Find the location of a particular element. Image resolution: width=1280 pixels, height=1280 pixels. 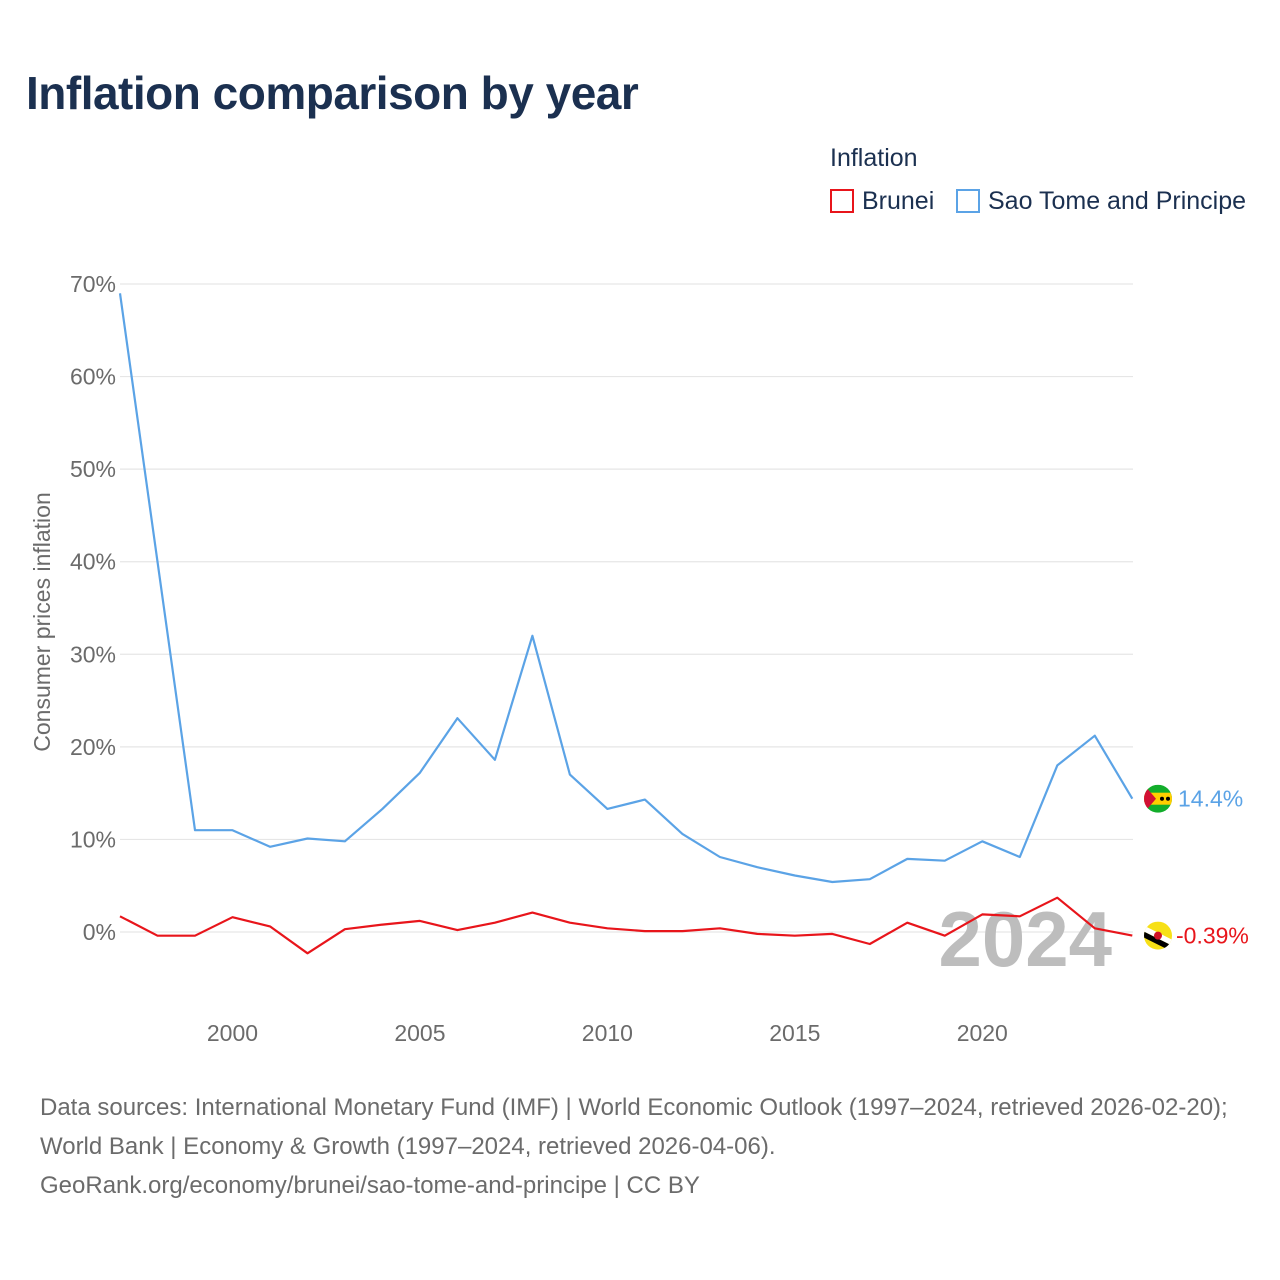

chart-title: Inflation comparison by year is located at coordinates (332, 93).